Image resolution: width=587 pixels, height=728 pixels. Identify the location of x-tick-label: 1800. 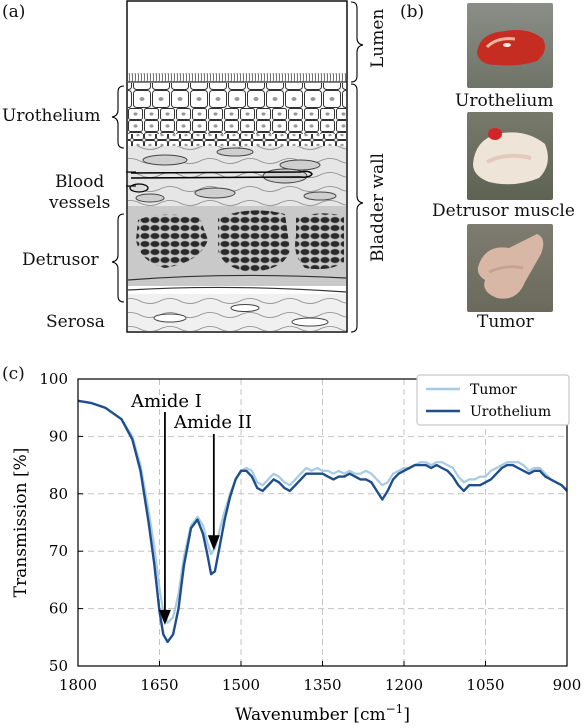
(78, 685).